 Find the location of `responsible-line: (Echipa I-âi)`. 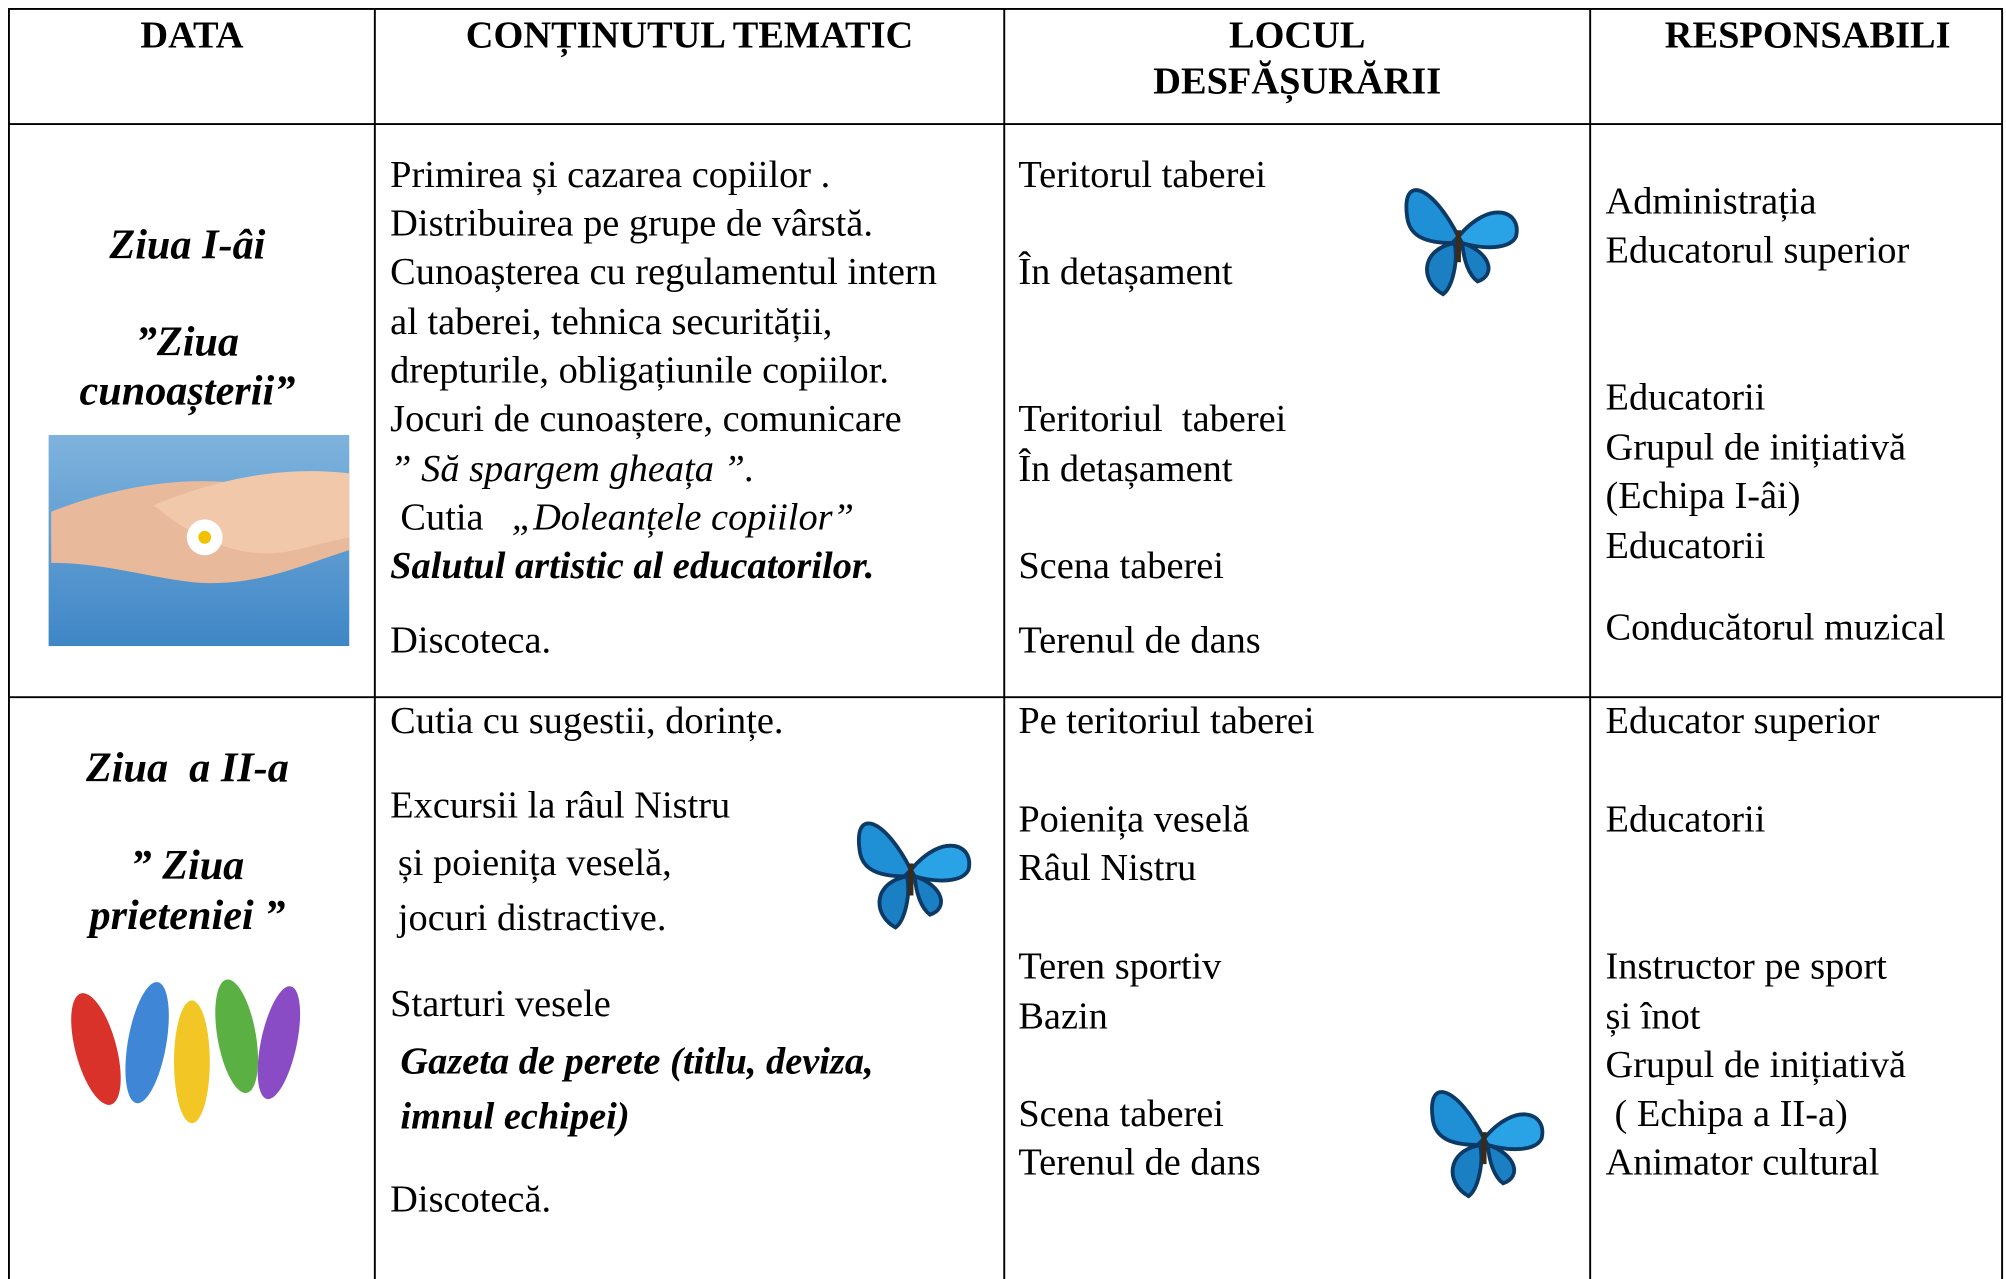

responsible-line: (Echipa I-âi) is located at coordinates (1703, 495).